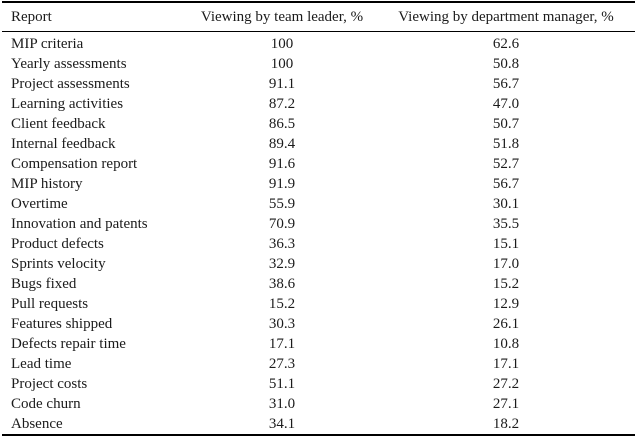 The height and width of the screenshot is (439, 640). Describe the element at coordinates (318, 104) in the screenshot. I see `table-row: Learning activities 87.2 47.0` at that location.